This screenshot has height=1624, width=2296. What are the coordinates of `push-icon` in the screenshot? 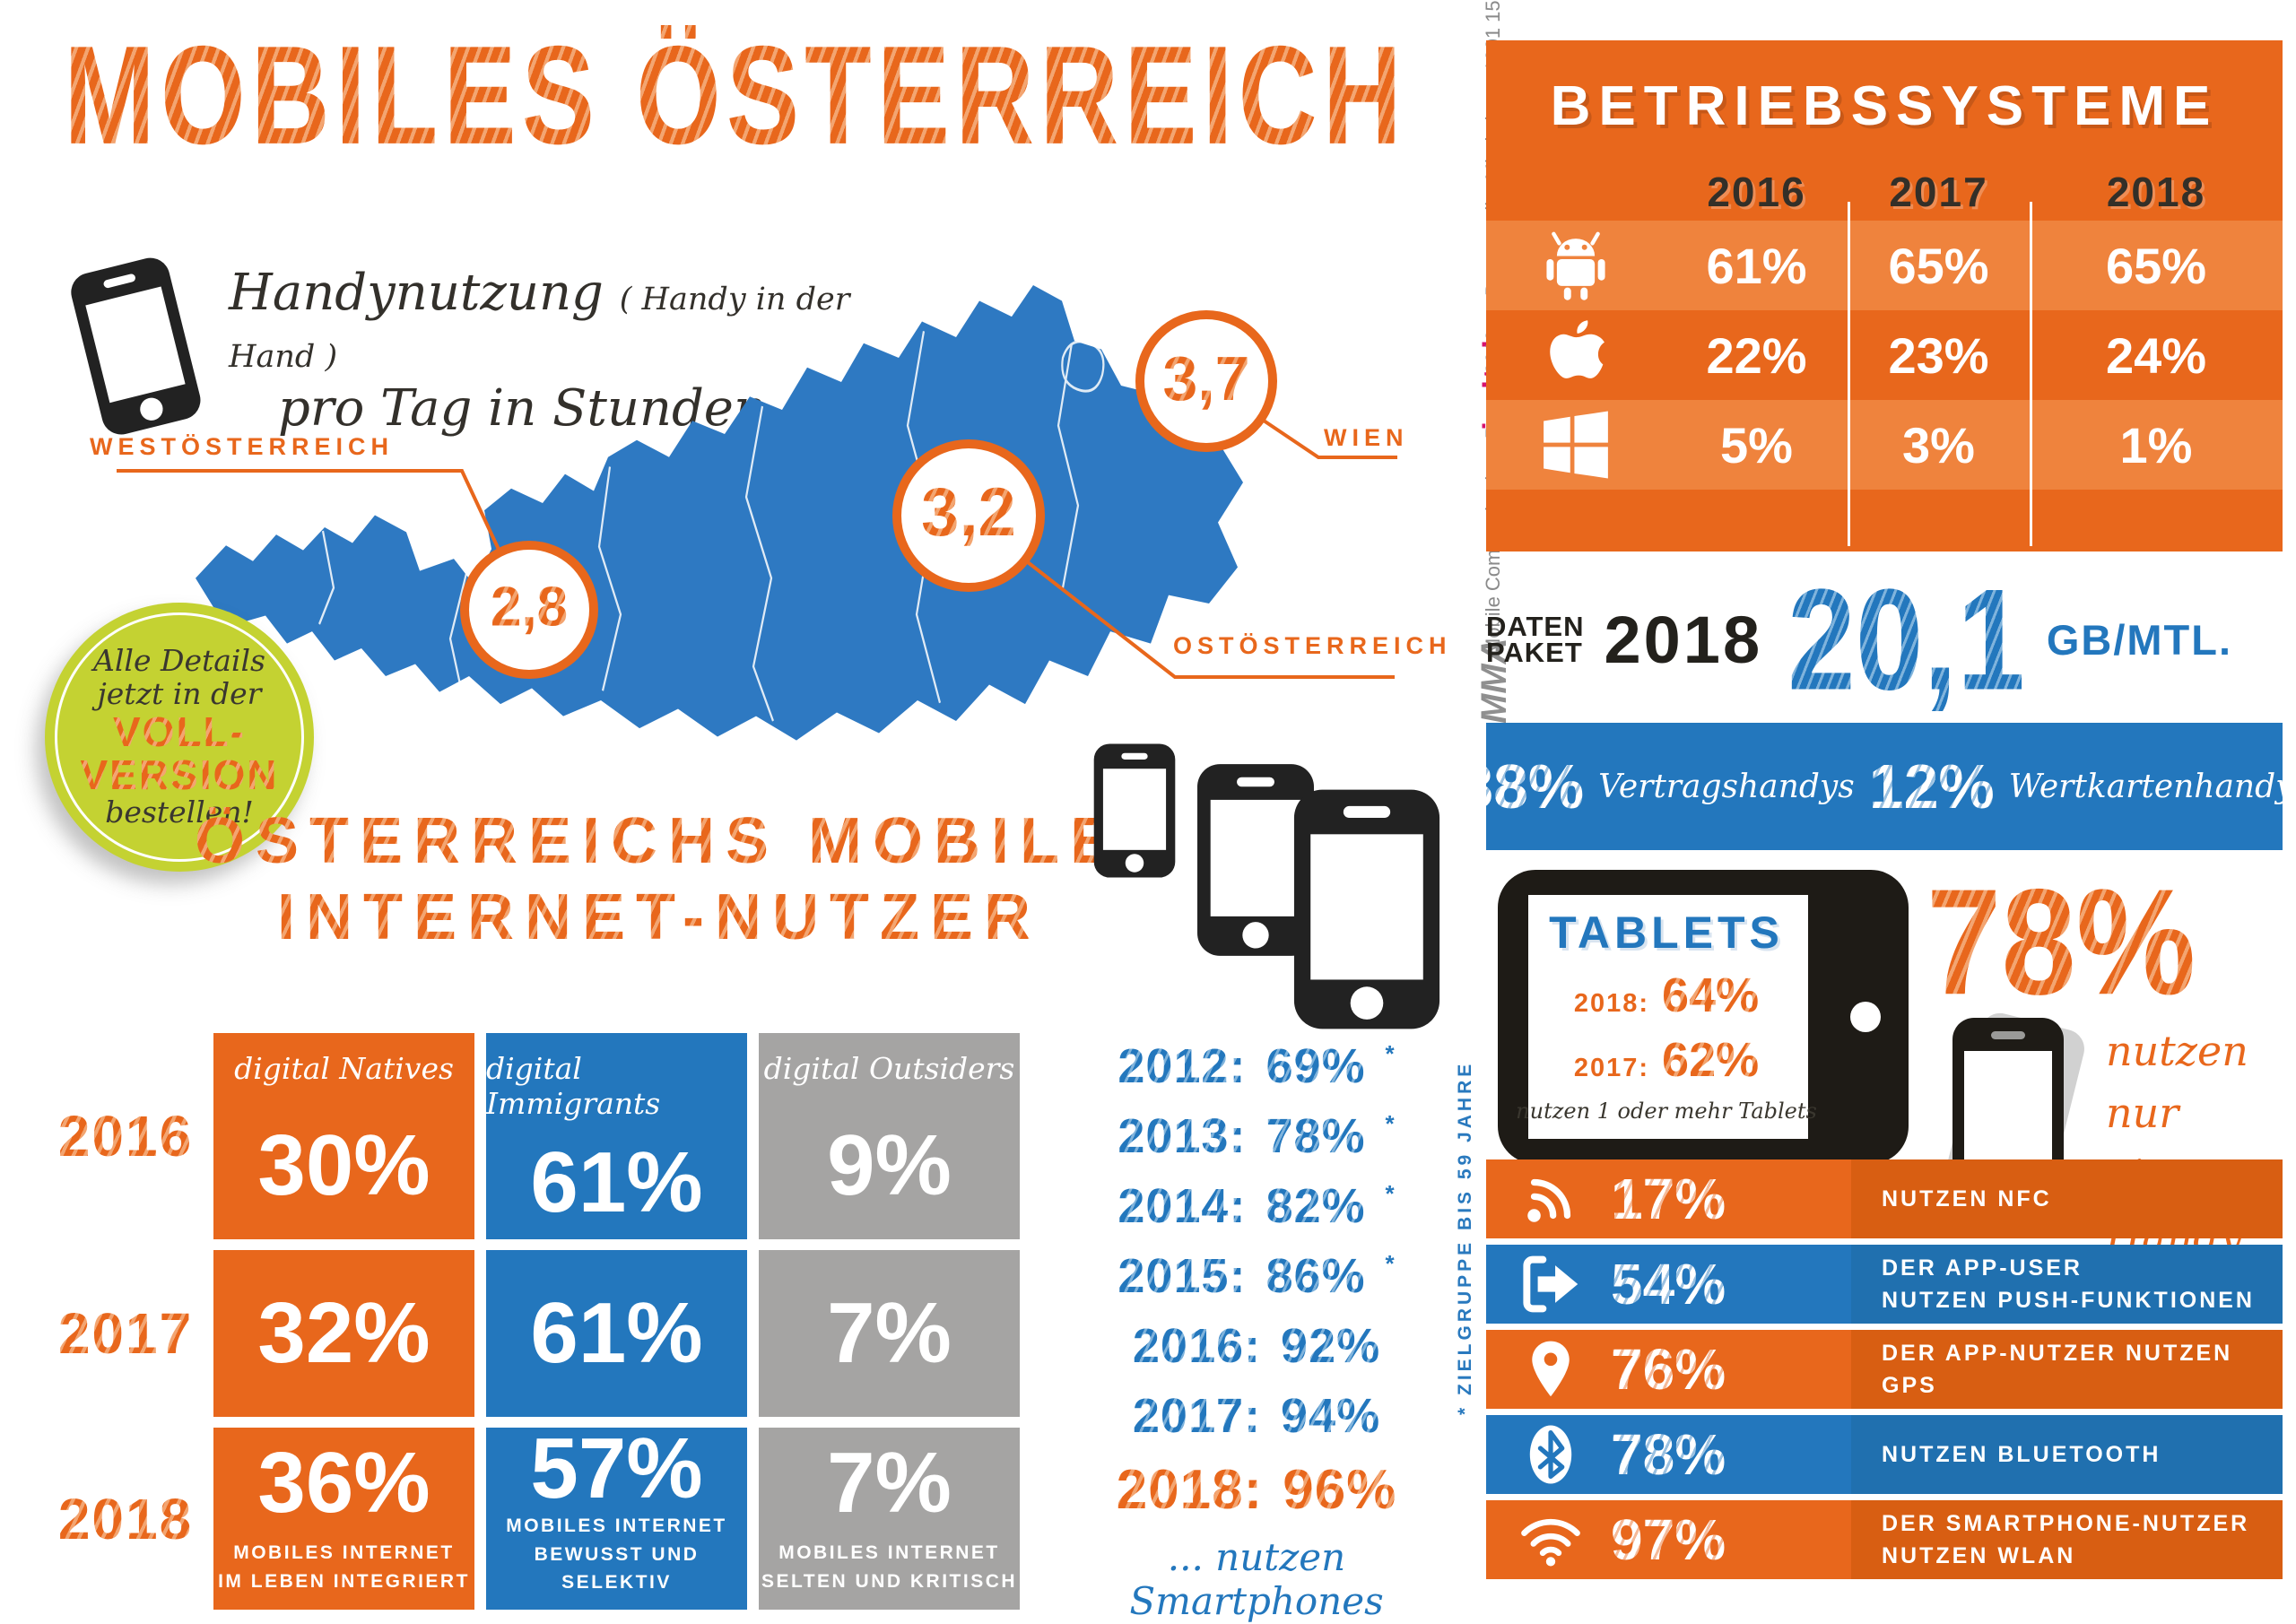 It's located at (1550, 1284).